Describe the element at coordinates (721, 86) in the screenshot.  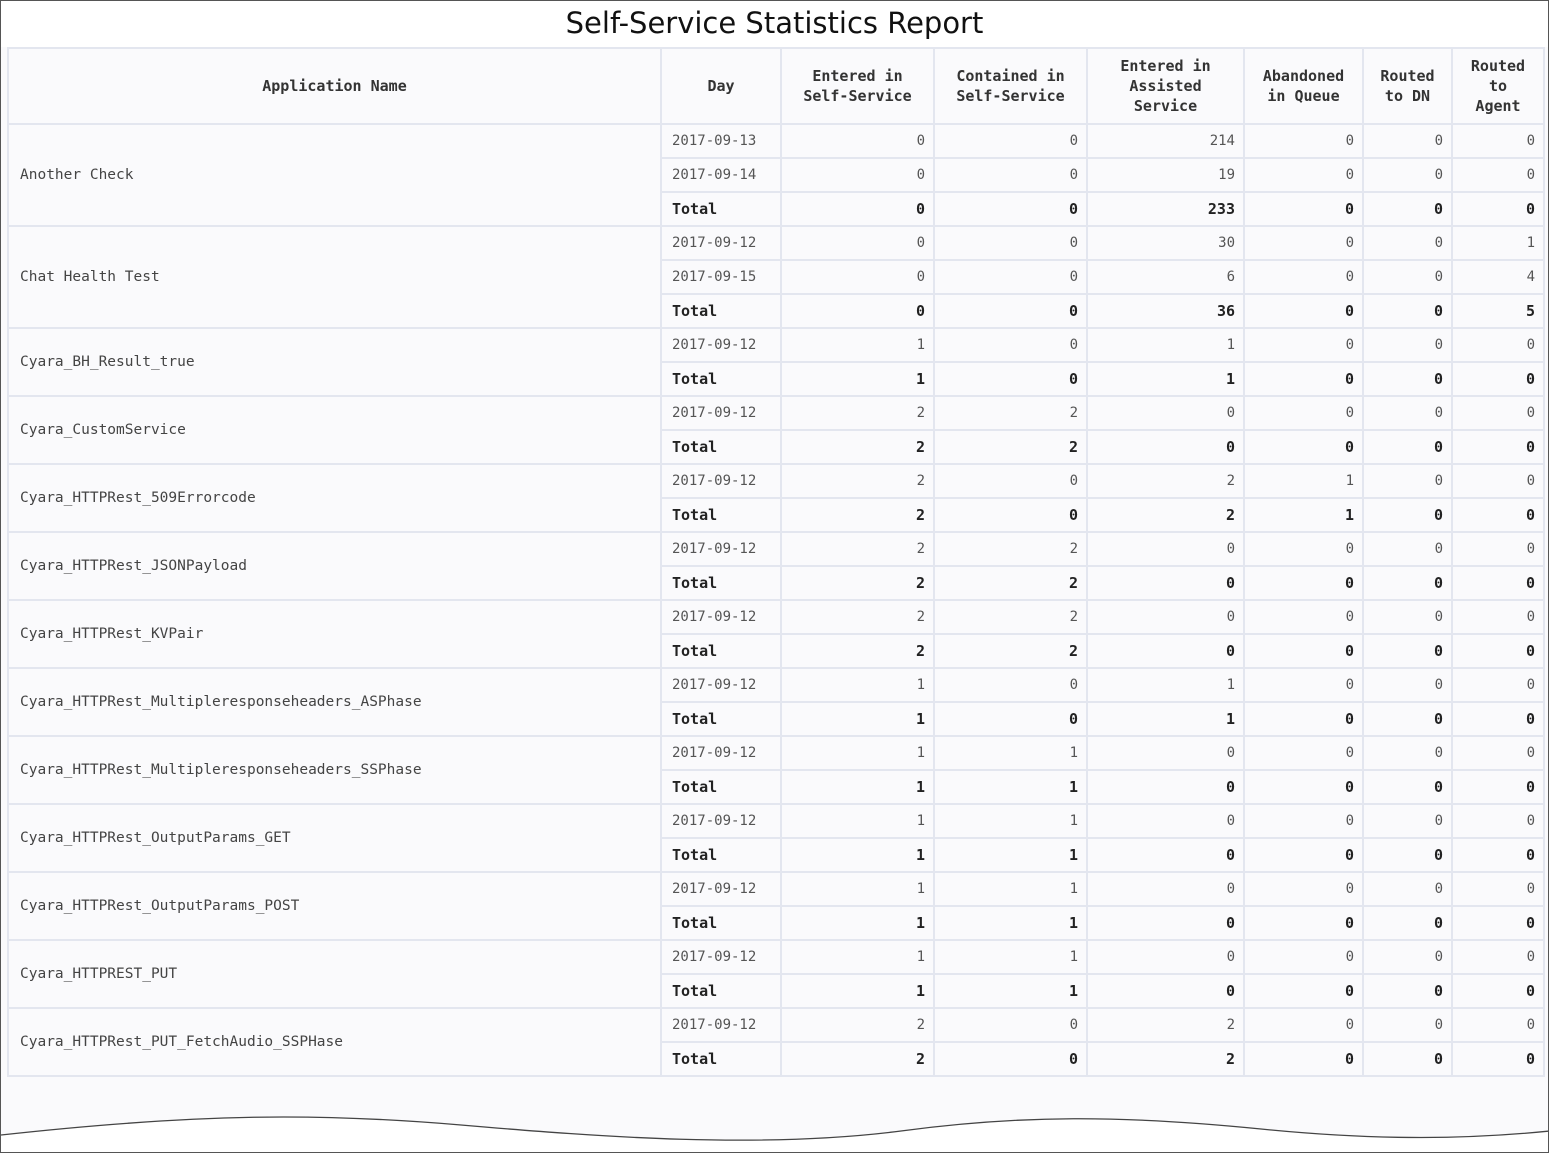
I see `col-header-day: Day` at that location.